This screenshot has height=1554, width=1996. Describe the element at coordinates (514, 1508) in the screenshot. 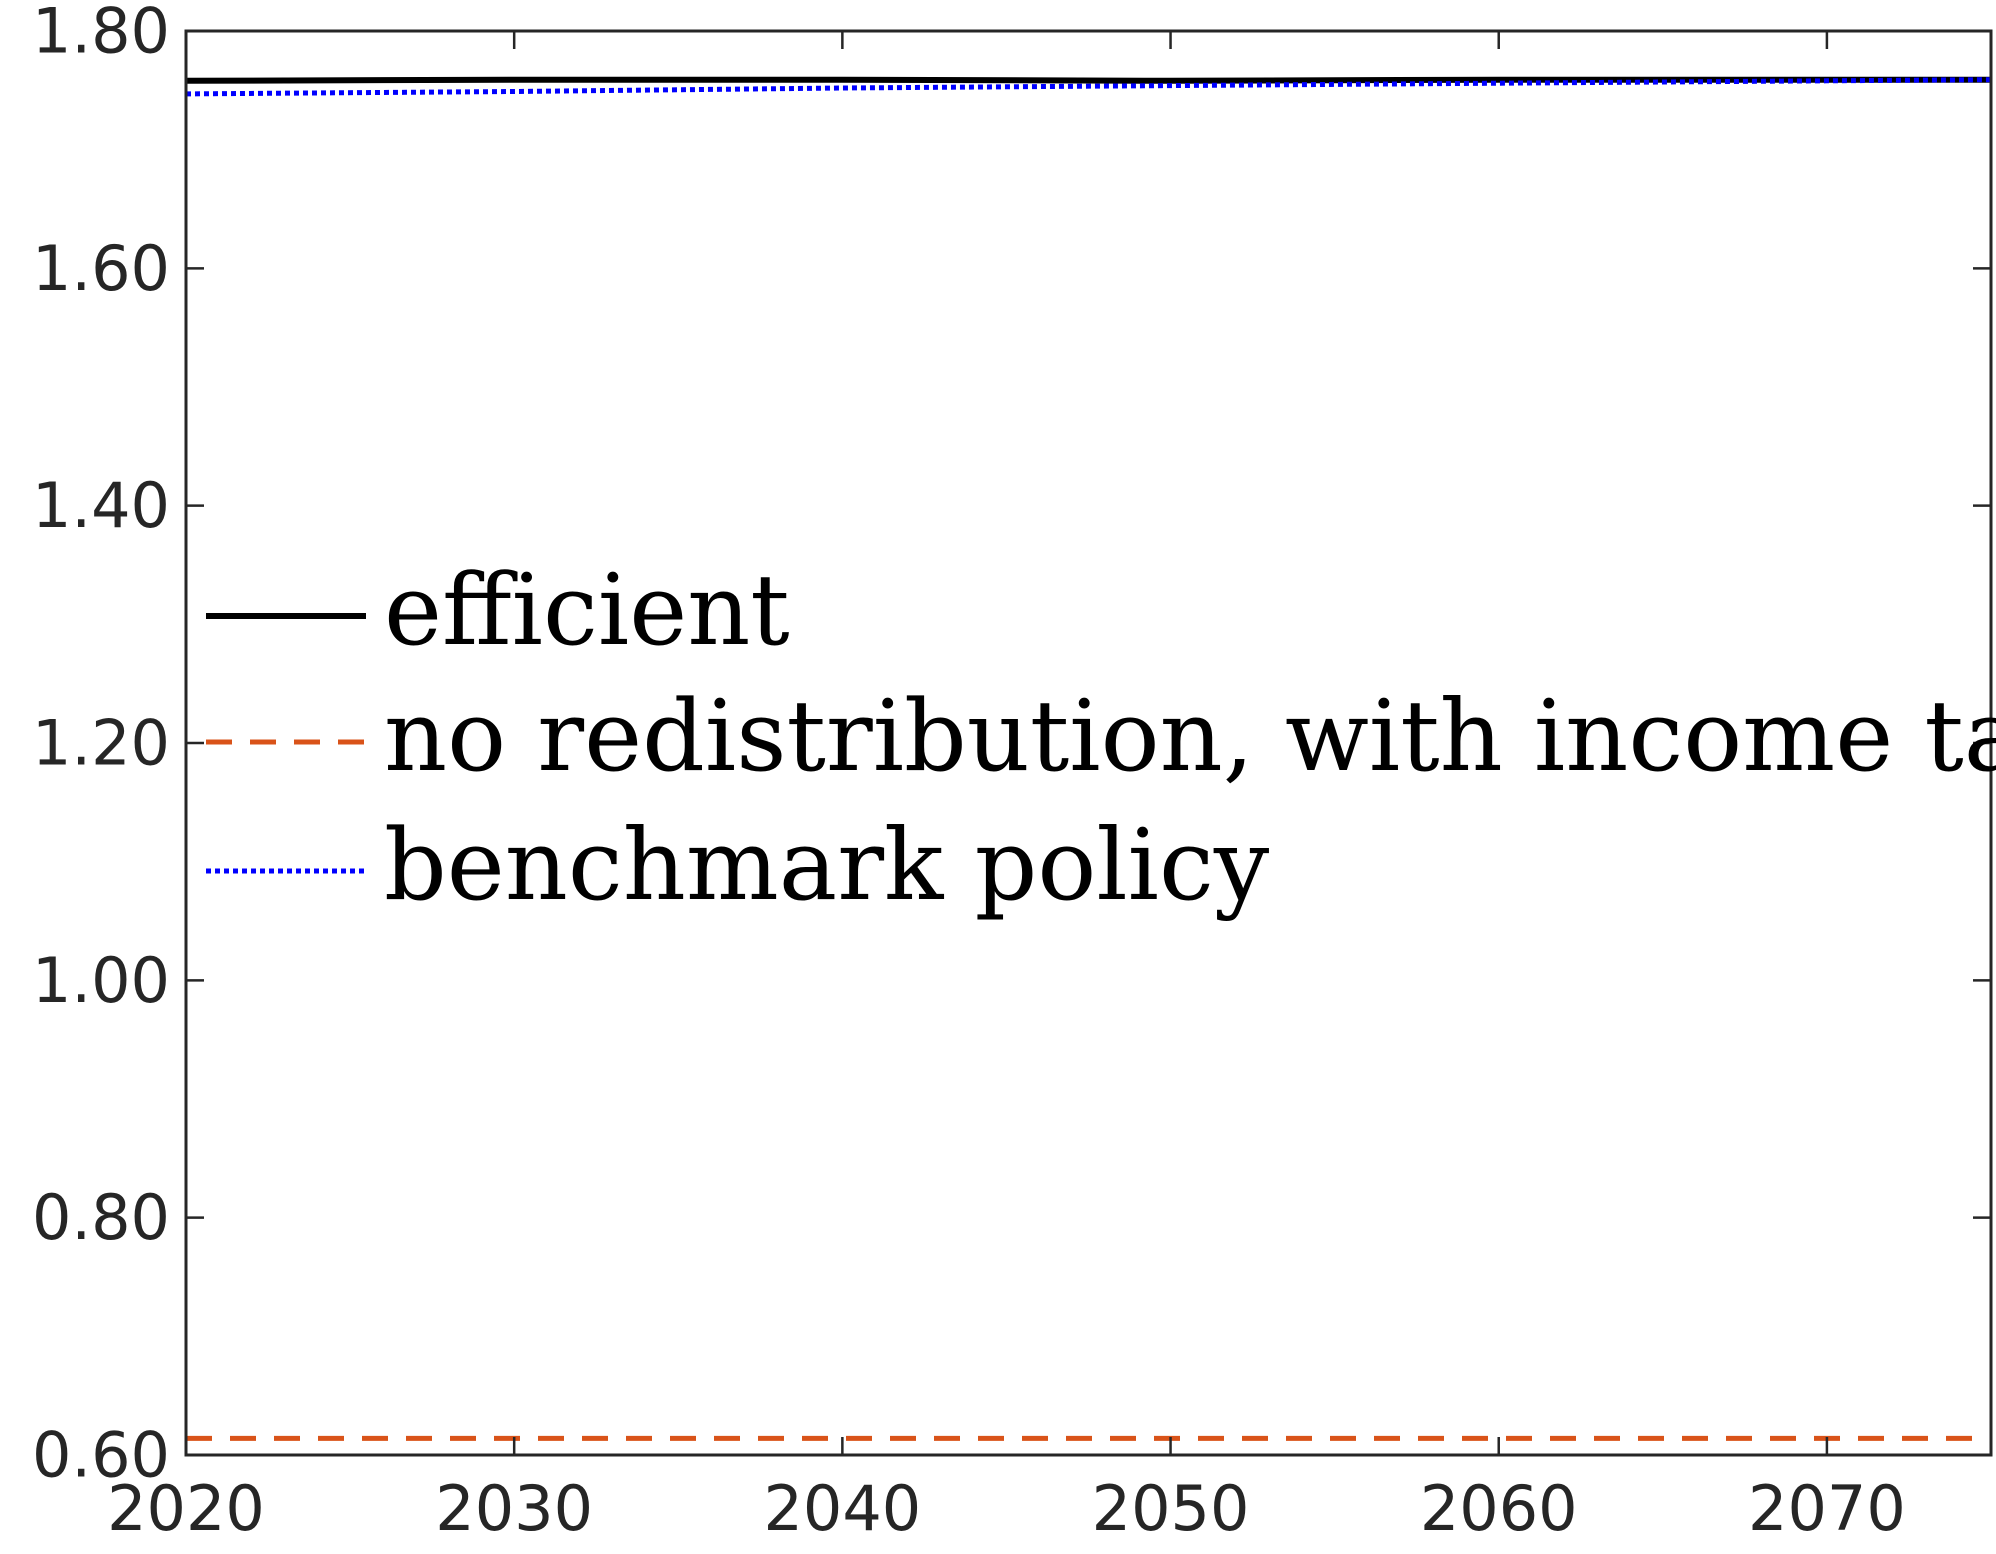

I see `x-tick-label: 2030` at that location.